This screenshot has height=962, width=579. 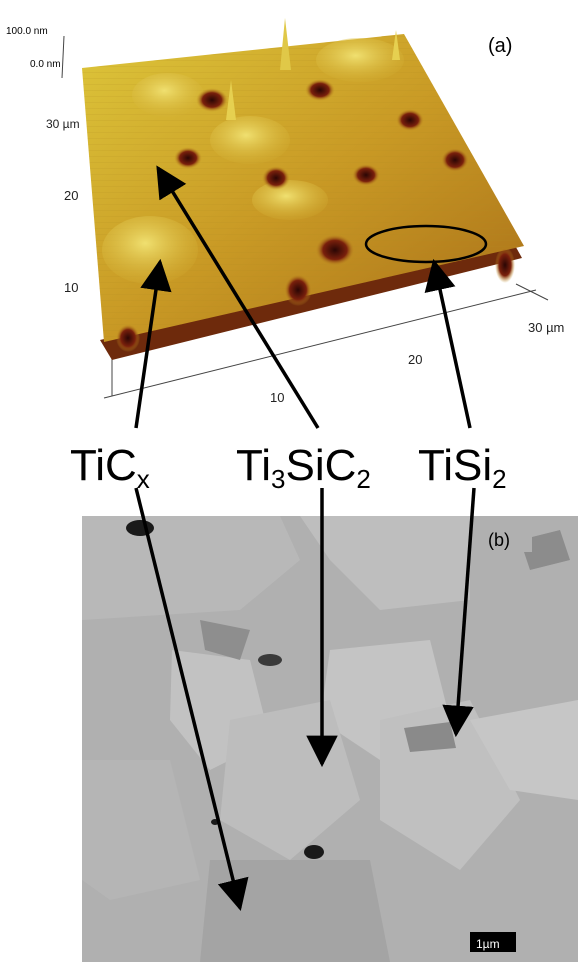 I want to click on label-ti3sic2: Ti3SiC2, so click(x=303, y=467).